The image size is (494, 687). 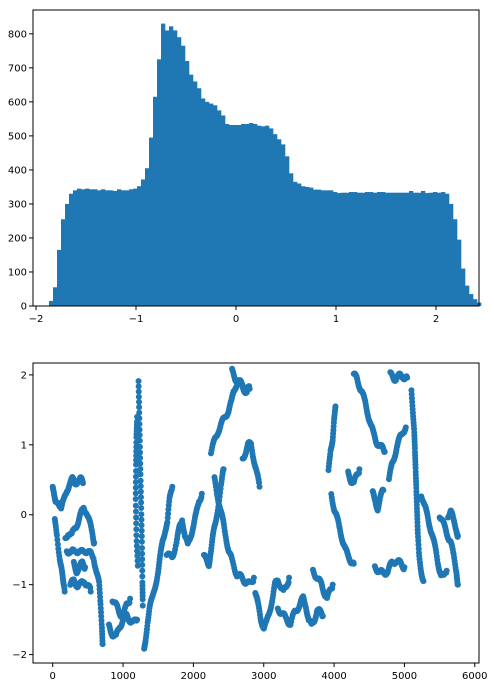 I want to click on histogram-y-tick-label: 100, so click(x=17, y=272).